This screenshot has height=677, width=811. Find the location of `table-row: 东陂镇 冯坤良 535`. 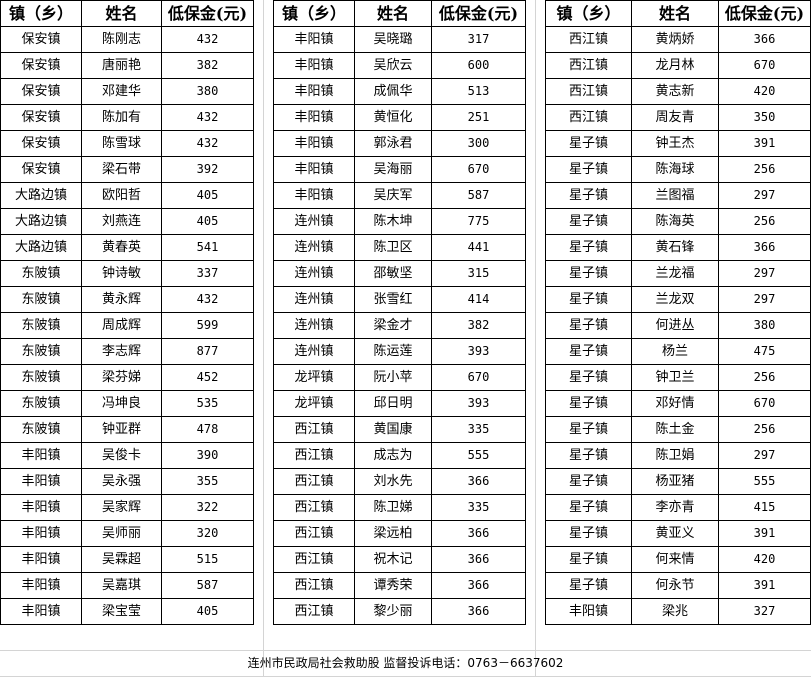

table-row: 东陂镇 冯坤良 535 is located at coordinates (127, 403).